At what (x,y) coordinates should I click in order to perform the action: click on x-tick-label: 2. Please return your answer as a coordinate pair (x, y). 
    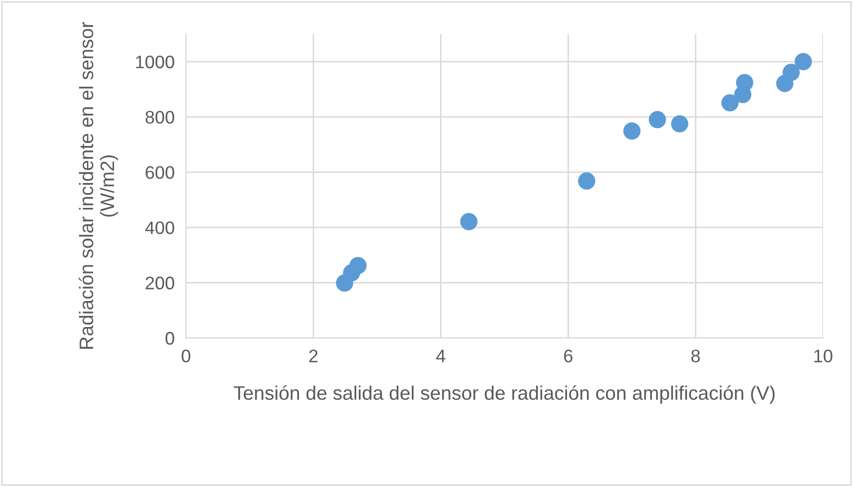
    Looking at the image, I should click on (313, 356).